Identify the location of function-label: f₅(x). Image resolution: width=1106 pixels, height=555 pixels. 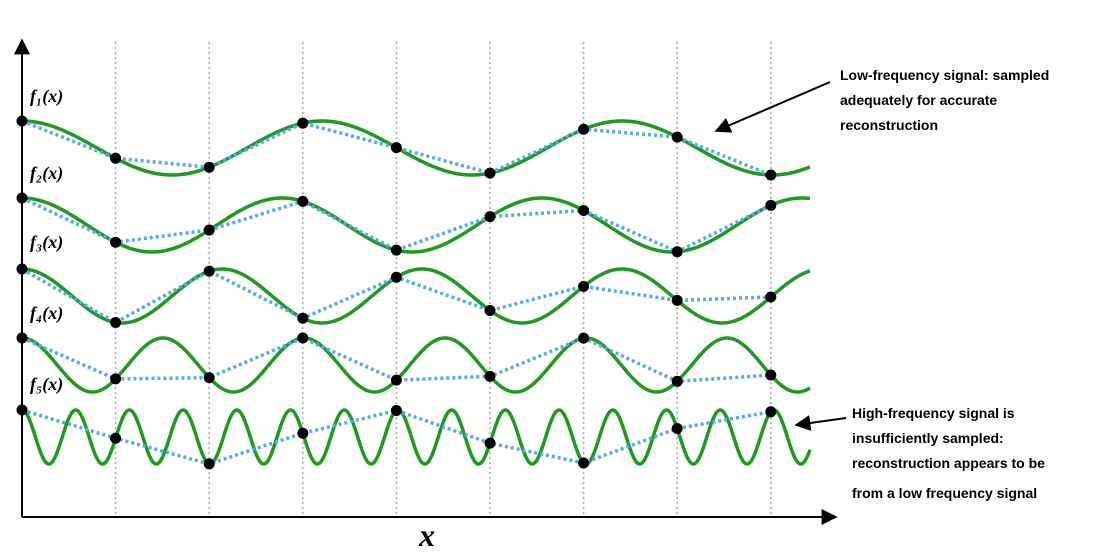
(46, 384).